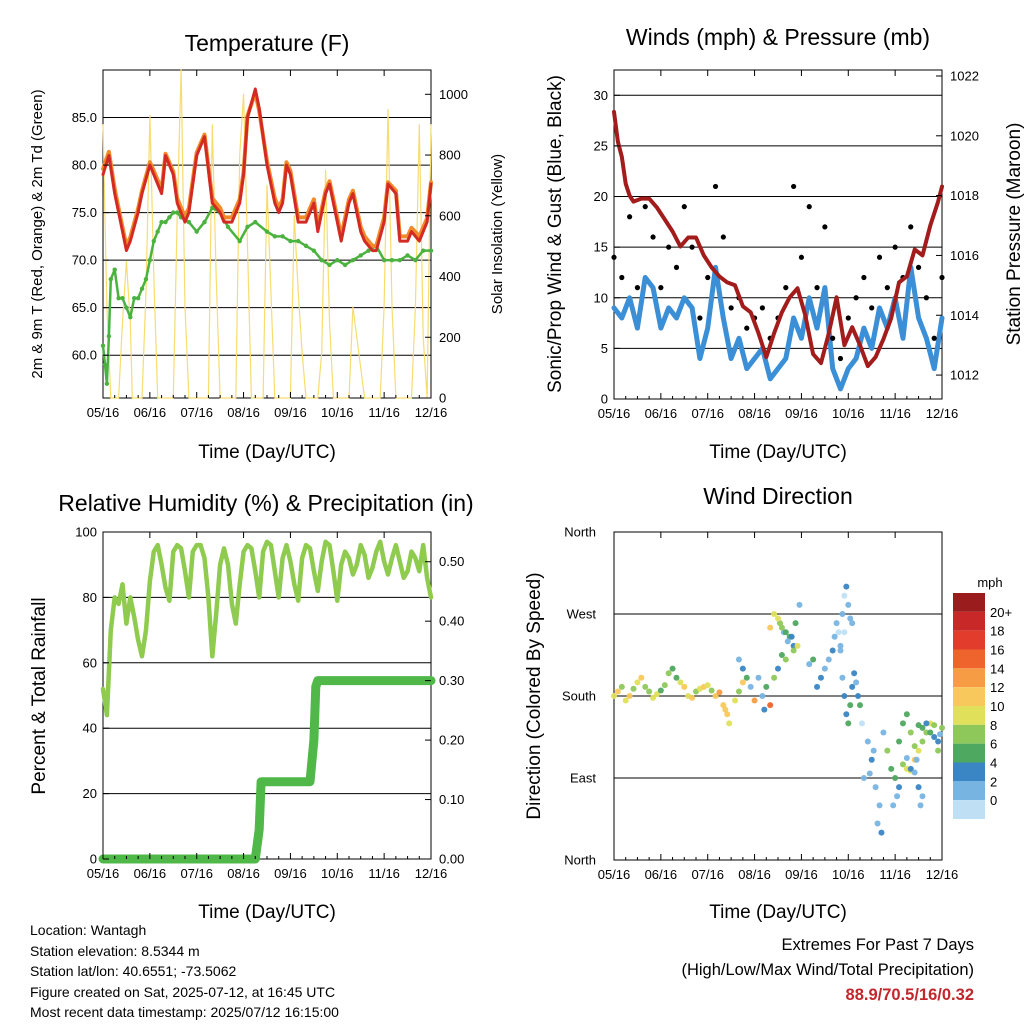 This screenshot has width=1024, height=1024. What do you see at coordinates (150, 412) in the screenshot?
I see `x-tick-label: 06/16` at bounding box center [150, 412].